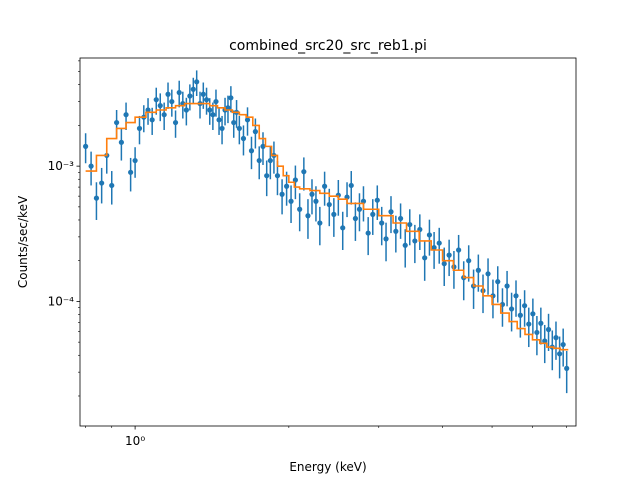 The image size is (640, 480). I want to click on y-tick-label: 10⁻⁴, so click(61, 301).